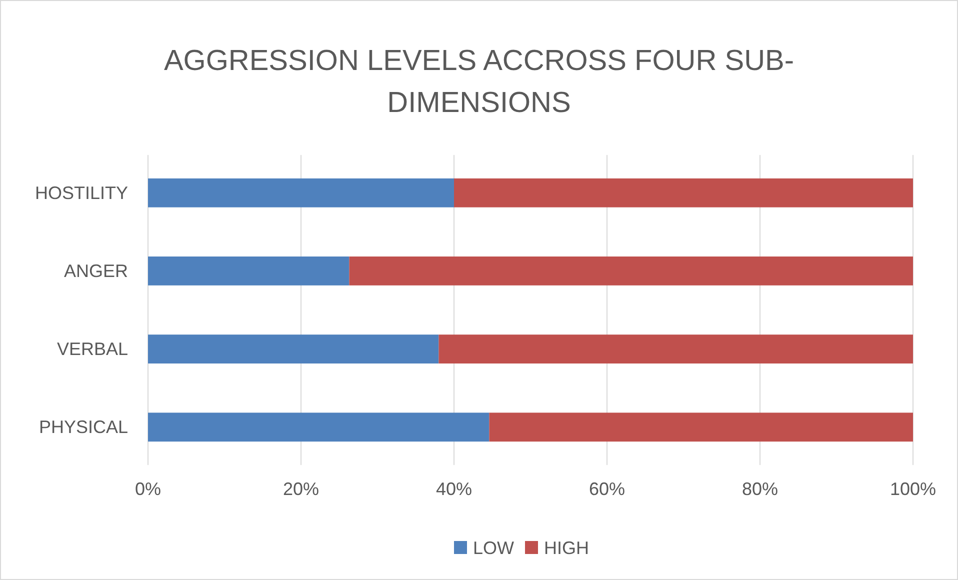 The height and width of the screenshot is (580, 958). I want to click on x-tick-label: 20%, so click(301, 489).